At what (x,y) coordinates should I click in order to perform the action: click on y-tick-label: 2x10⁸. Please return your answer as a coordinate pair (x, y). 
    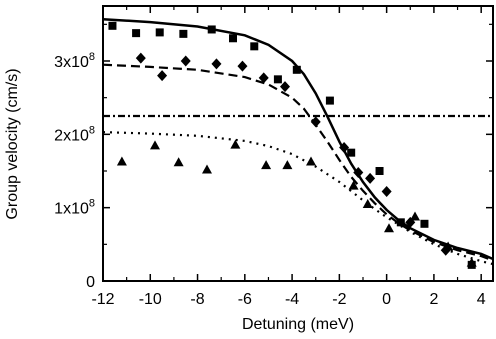
    Looking at the image, I should click on (74, 134).